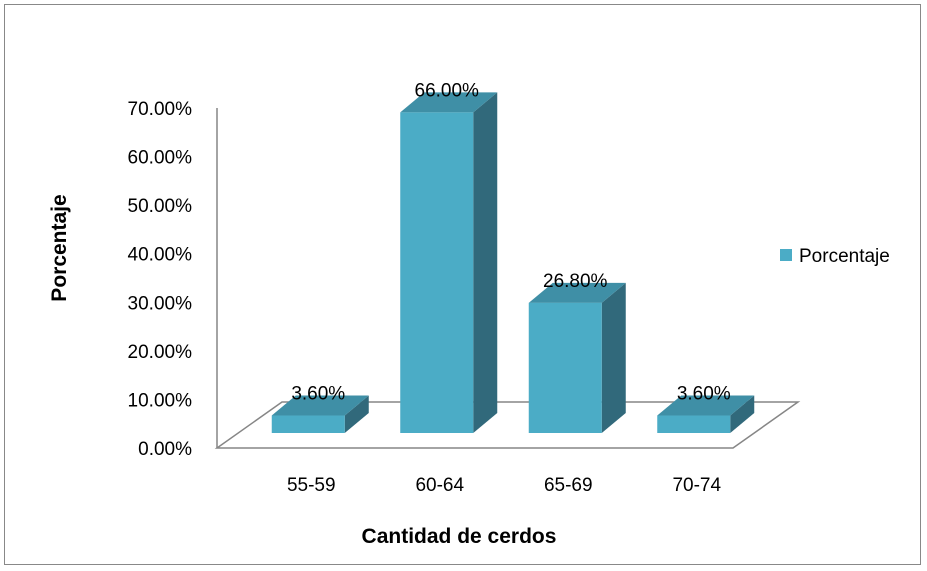 The height and width of the screenshot is (571, 927). What do you see at coordinates (844, 256) in the screenshot?
I see `legend-label: Porcentaje` at bounding box center [844, 256].